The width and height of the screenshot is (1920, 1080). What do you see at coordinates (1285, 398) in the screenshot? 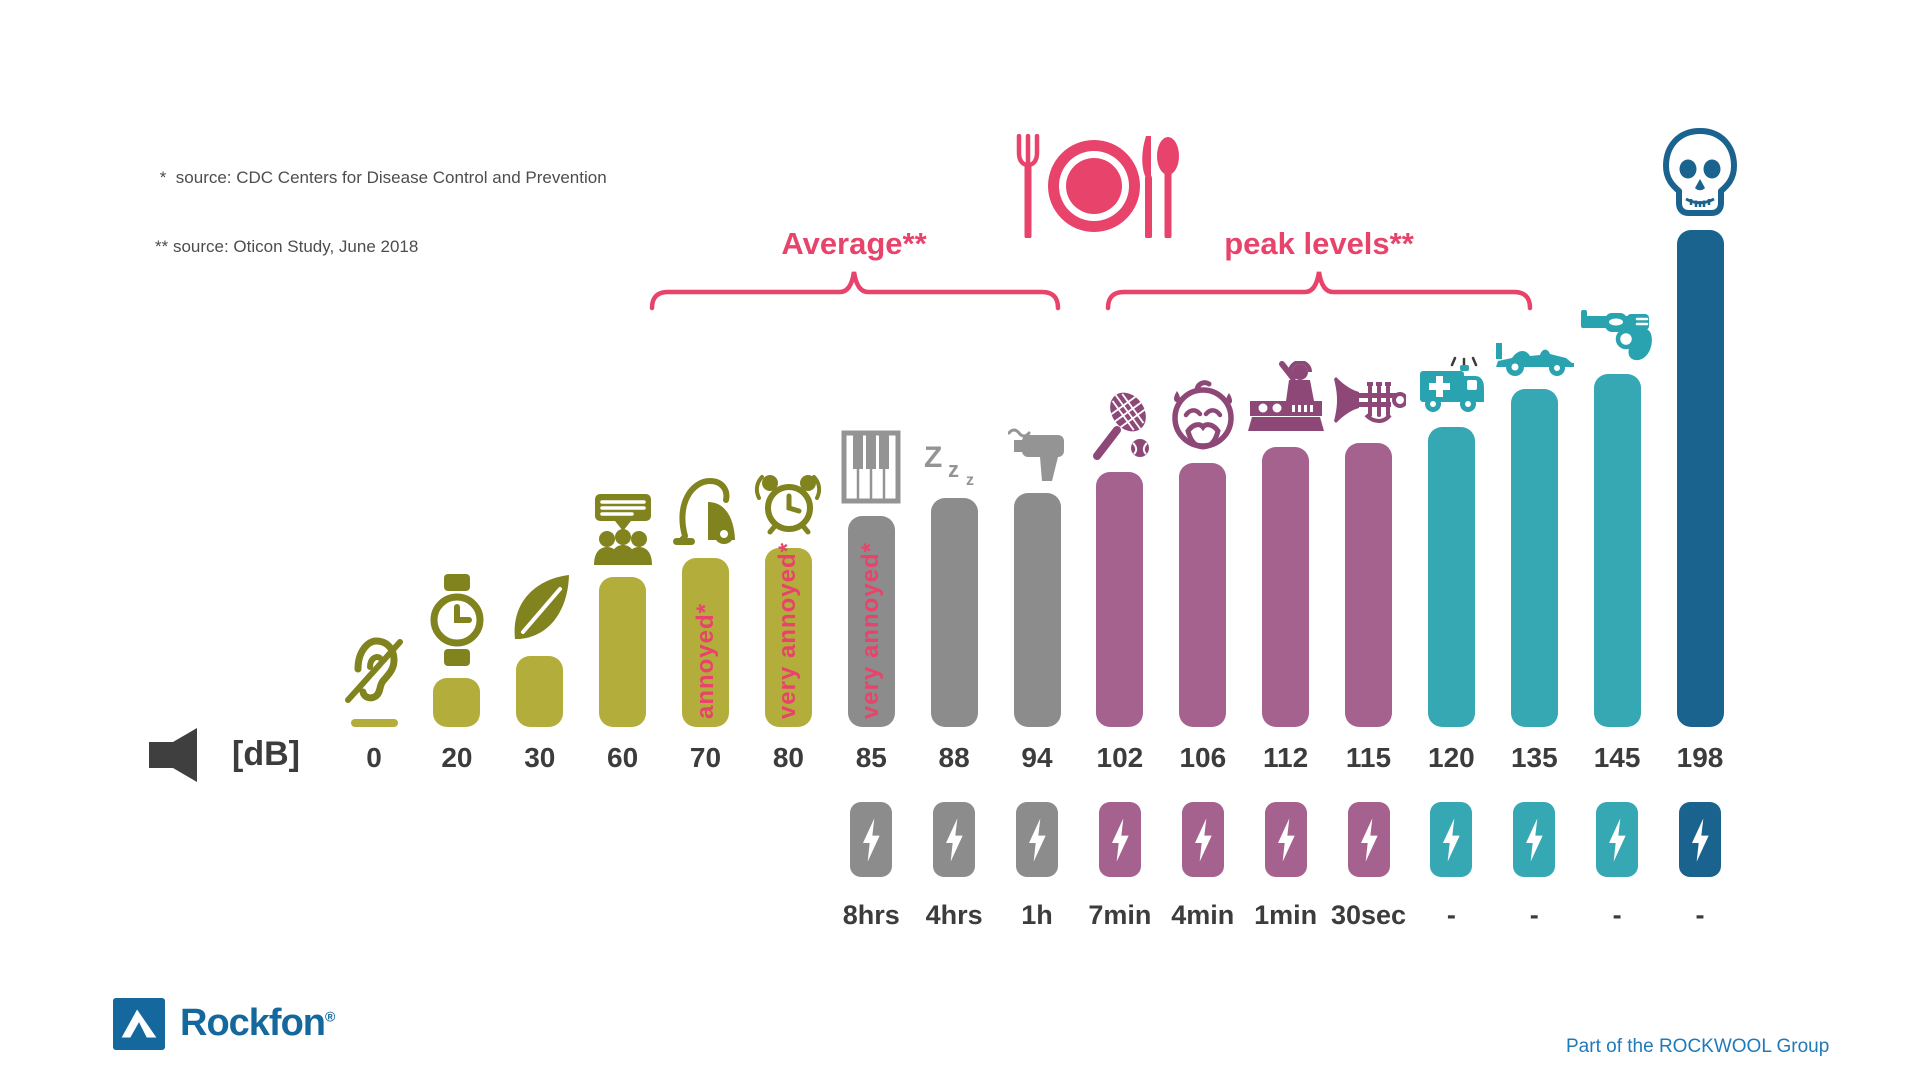
I see `dj-mixer-icon` at bounding box center [1285, 398].